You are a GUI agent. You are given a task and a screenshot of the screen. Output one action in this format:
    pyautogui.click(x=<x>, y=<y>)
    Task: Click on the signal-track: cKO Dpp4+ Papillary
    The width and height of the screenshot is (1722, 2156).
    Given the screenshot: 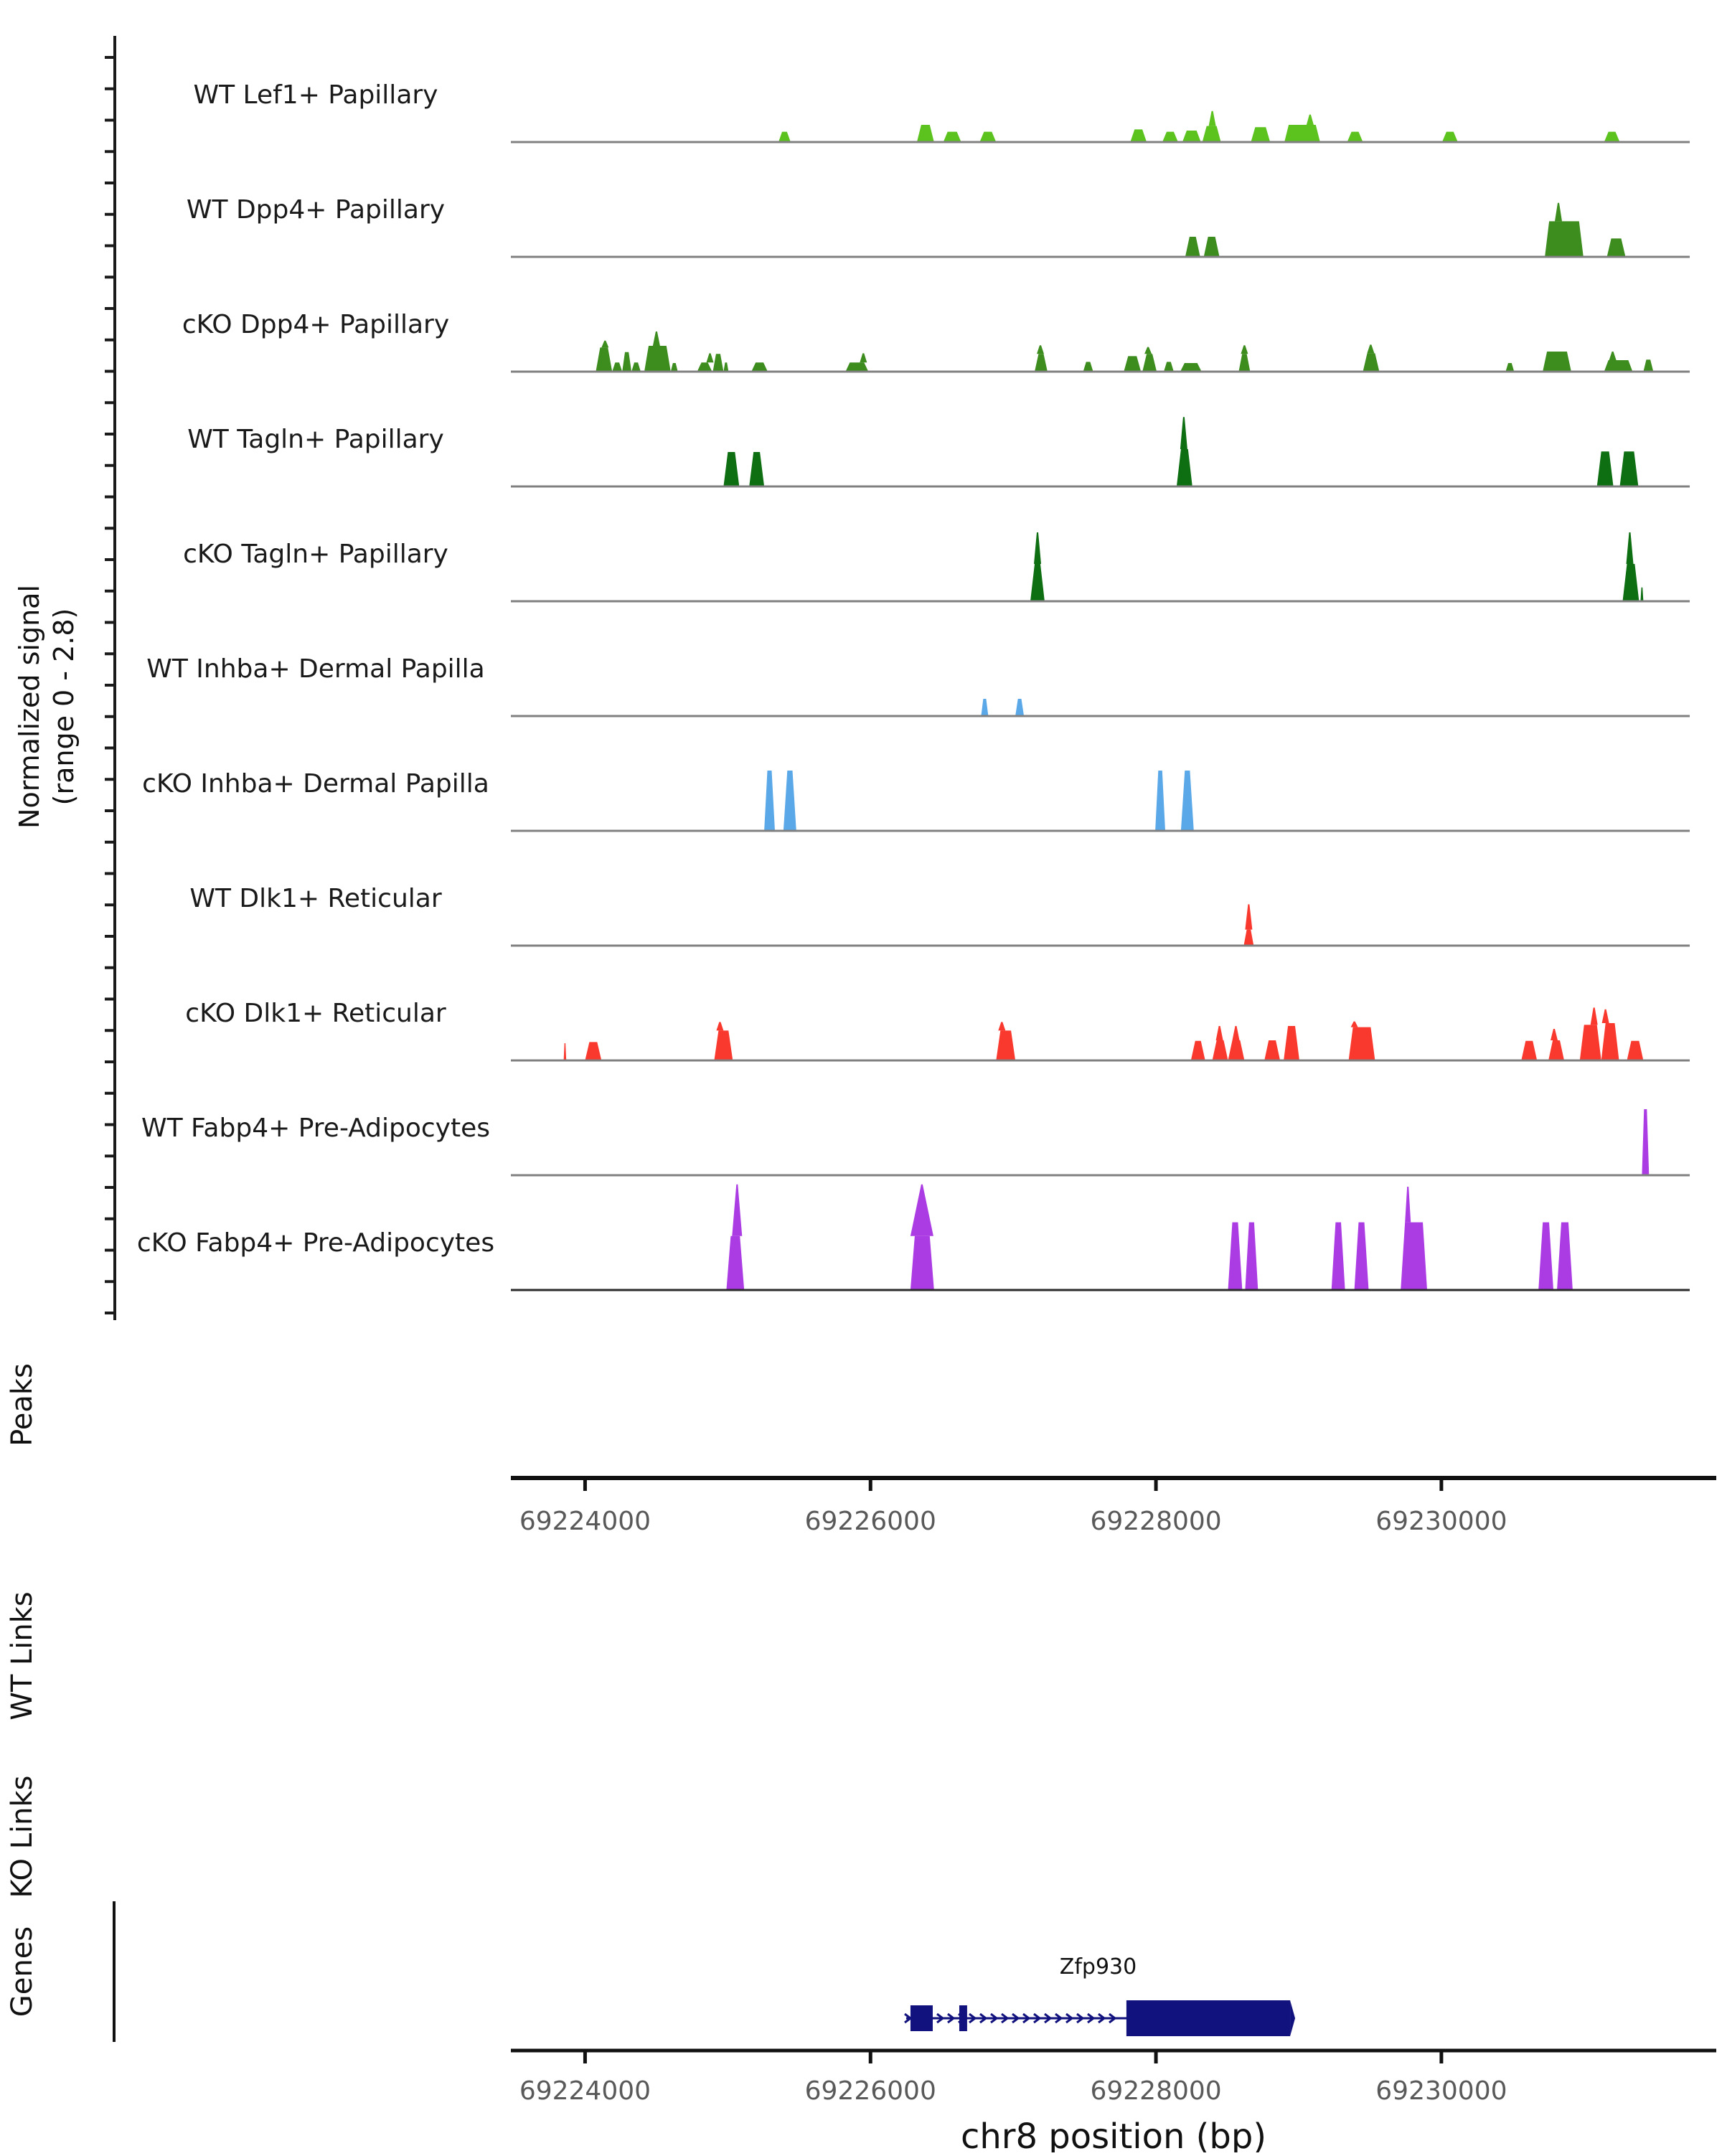 What is the action you would take?
    pyautogui.click(x=936, y=342)
    